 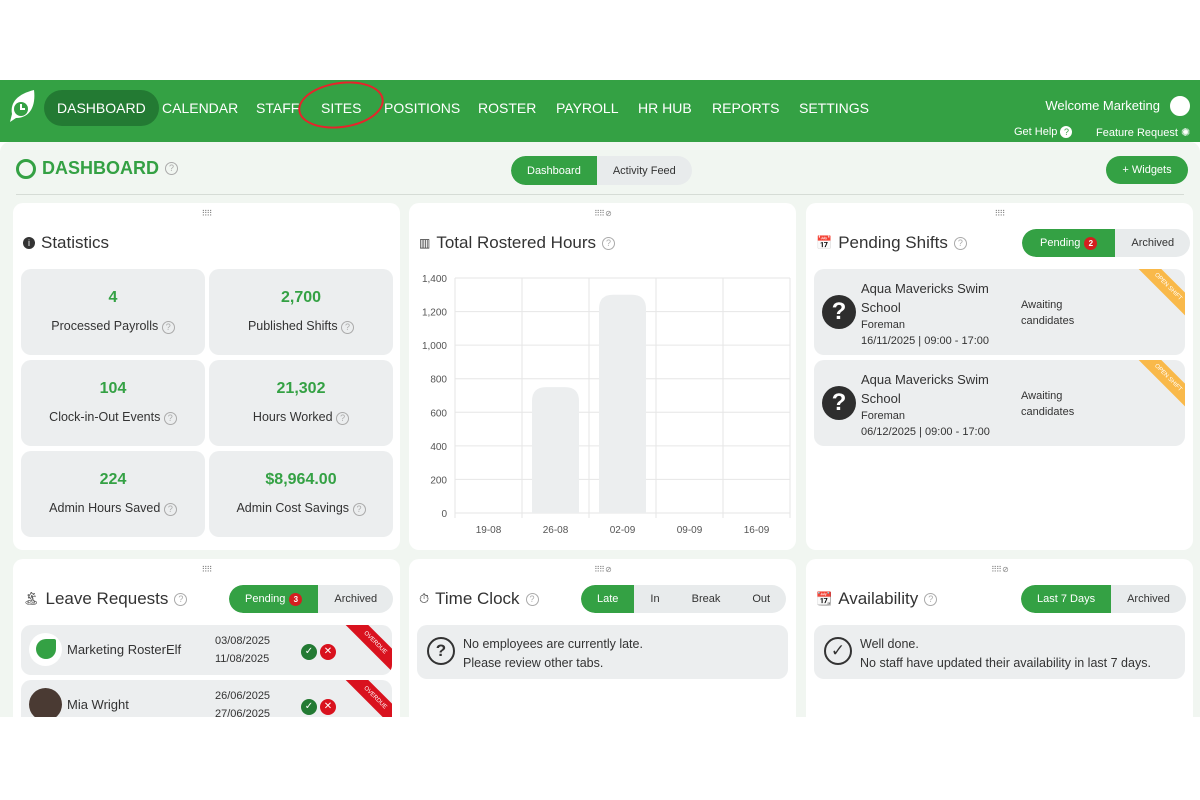 What do you see at coordinates (925, 379) in the screenshot?
I see `site-name: Aqua Mavericks Swim` at bounding box center [925, 379].